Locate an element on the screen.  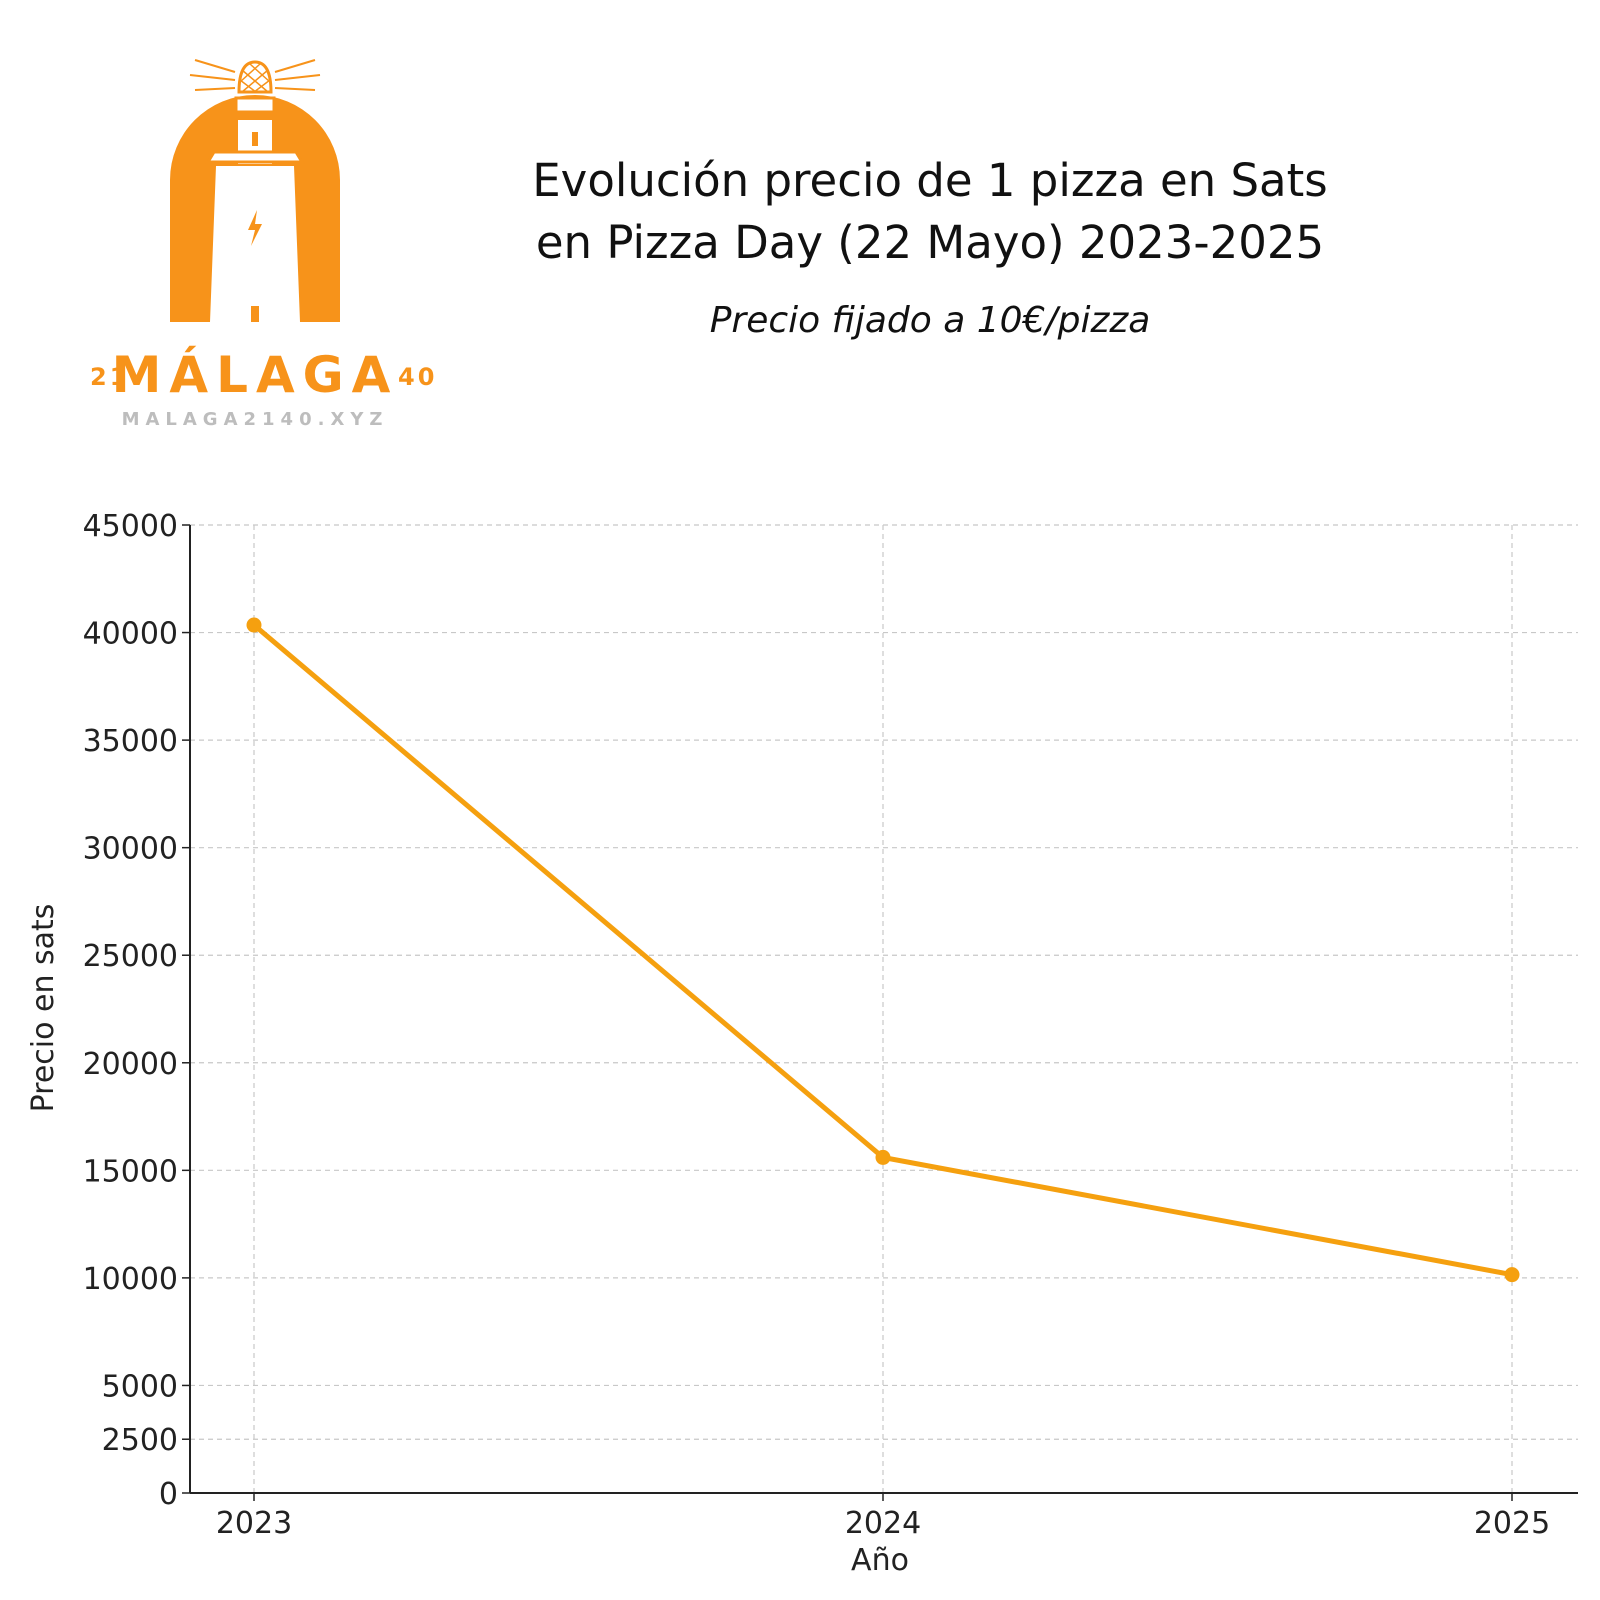
y-tick-label: 25000 is located at coordinates (130, 956).